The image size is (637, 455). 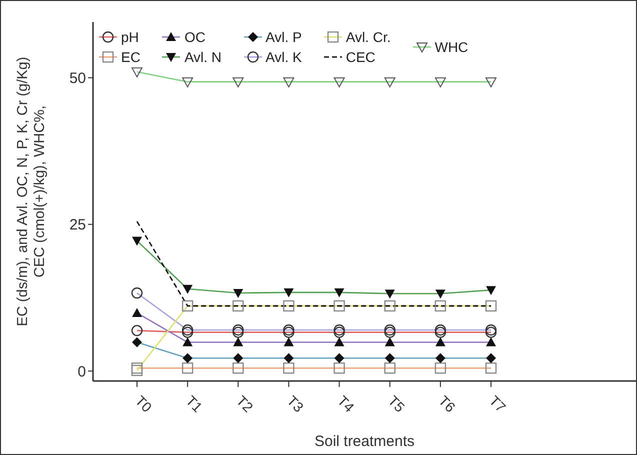 I want to click on x-tick-label: T2, so click(x=244, y=404).